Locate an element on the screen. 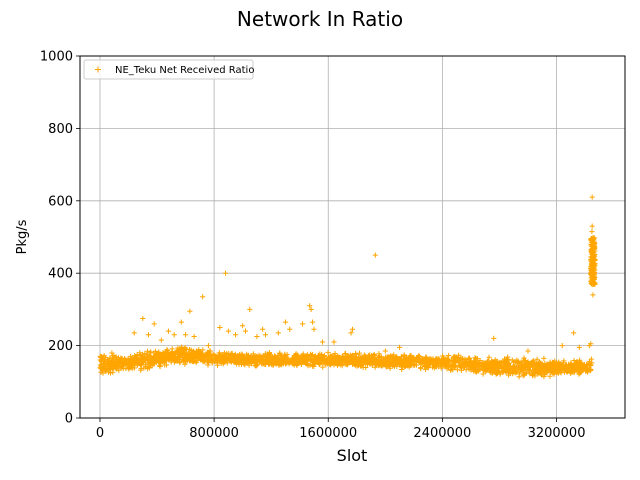 This screenshot has width=640, height=480. x-tick-label: 800000 is located at coordinates (214, 433).